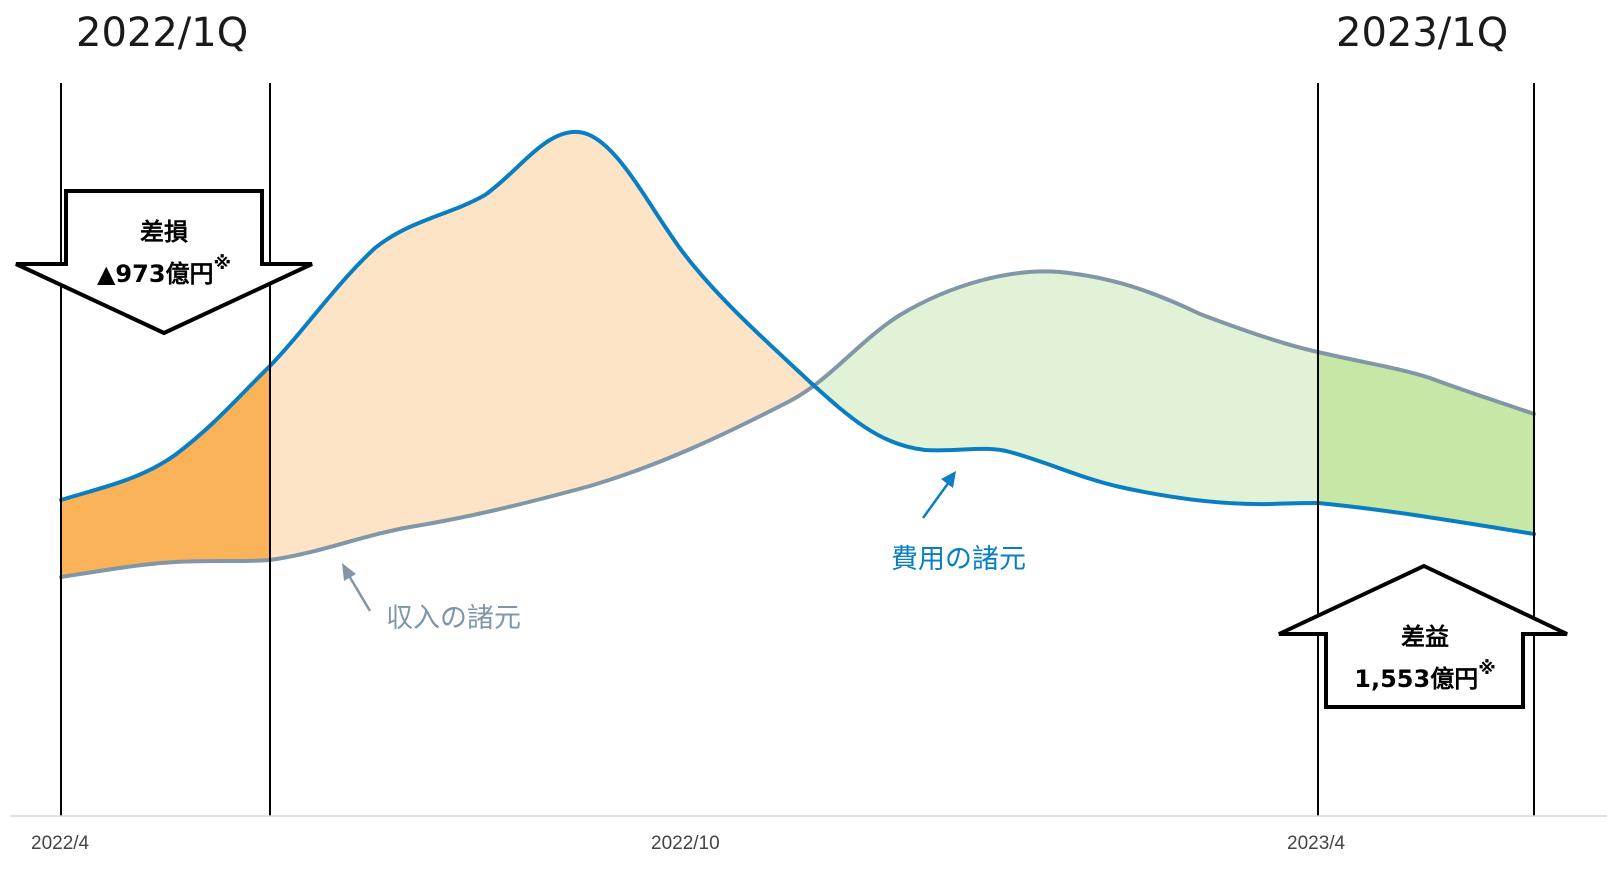 This screenshot has width=1607, height=875. I want to click on timeline-label-end: 2023/4, so click(1316, 843).